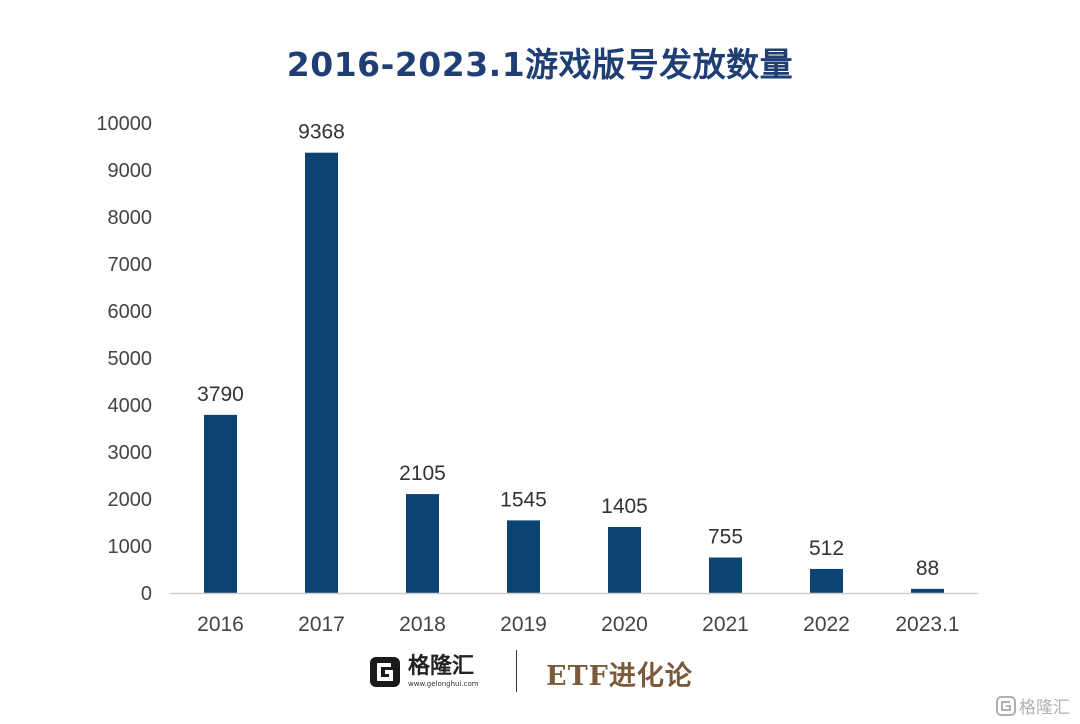 The width and height of the screenshot is (1080, 724). I want to click on x-tick-label: 2017, so click(321, 624).